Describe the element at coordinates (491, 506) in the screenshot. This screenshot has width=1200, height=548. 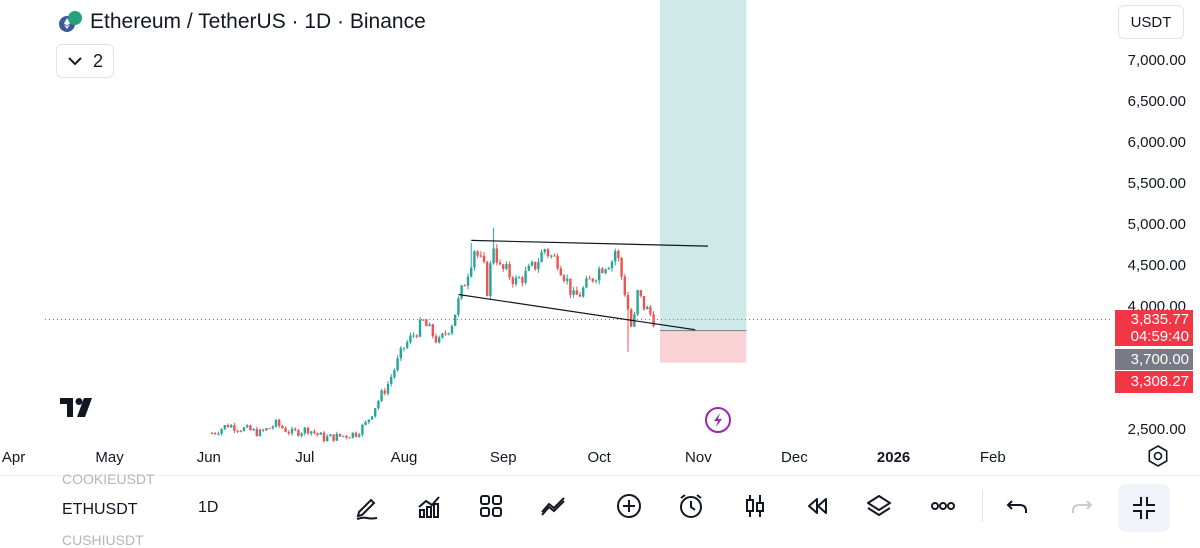
I see `templates-button` at that location.